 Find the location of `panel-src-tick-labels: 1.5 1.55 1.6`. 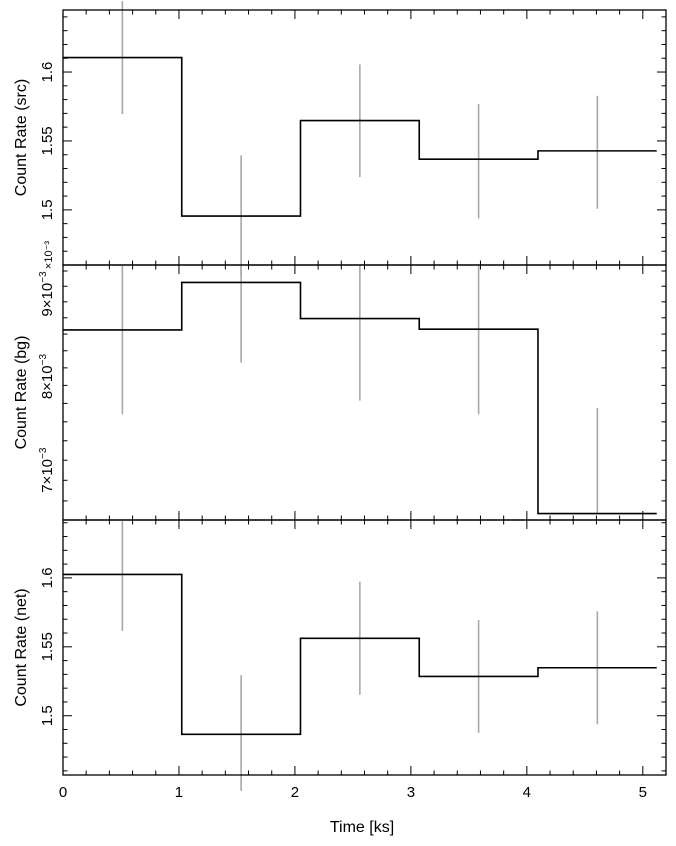

panel-src-tick-labels: 1.5 1.55 1.6 is located at coordinates (47, 141).